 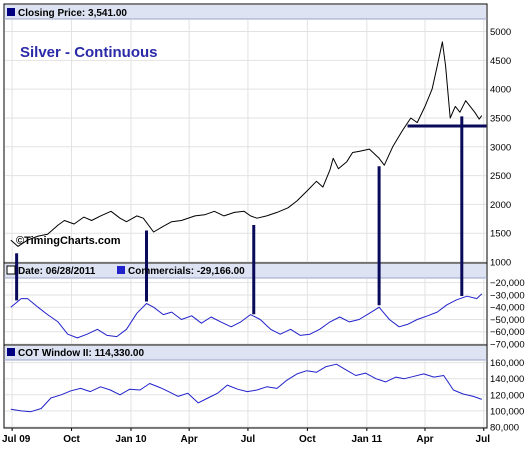 What do you see at coordinates (131, 439) in the screenshot?
I see `x-tick-label: Jan 10` at bounding box center [131, 439].